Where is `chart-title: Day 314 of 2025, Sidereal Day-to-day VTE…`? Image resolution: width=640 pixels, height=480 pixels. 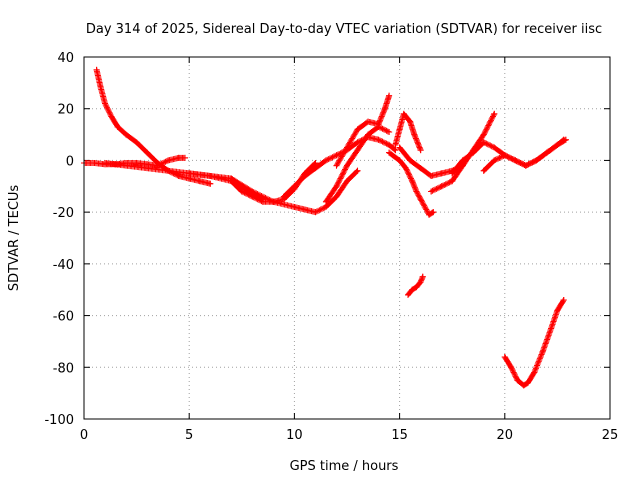
chart-title: Day 314 of 2025, Sidereal Day-to-day VTE… is located at coordinates (344, 29).